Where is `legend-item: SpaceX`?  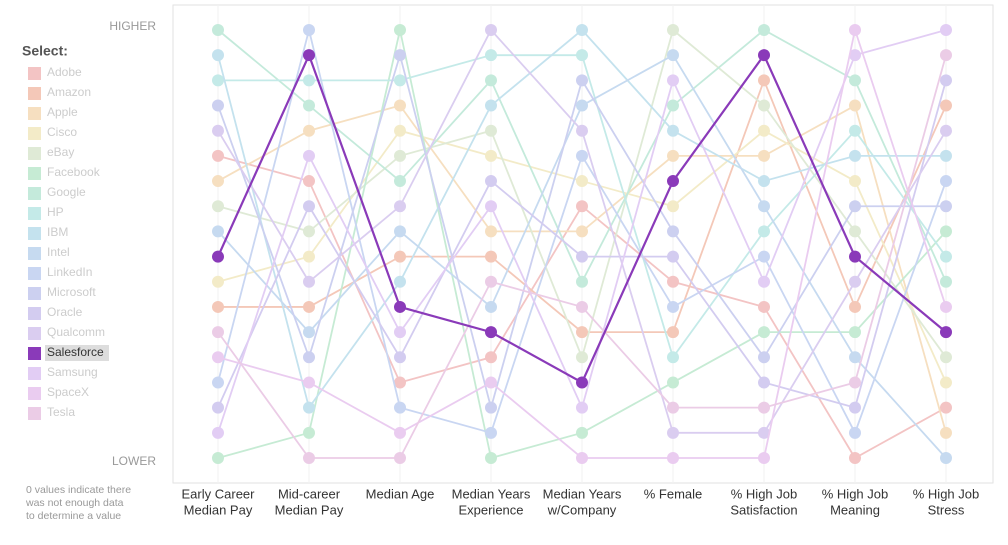
legend-item: SpaceX is located at coordinates (68, 392).